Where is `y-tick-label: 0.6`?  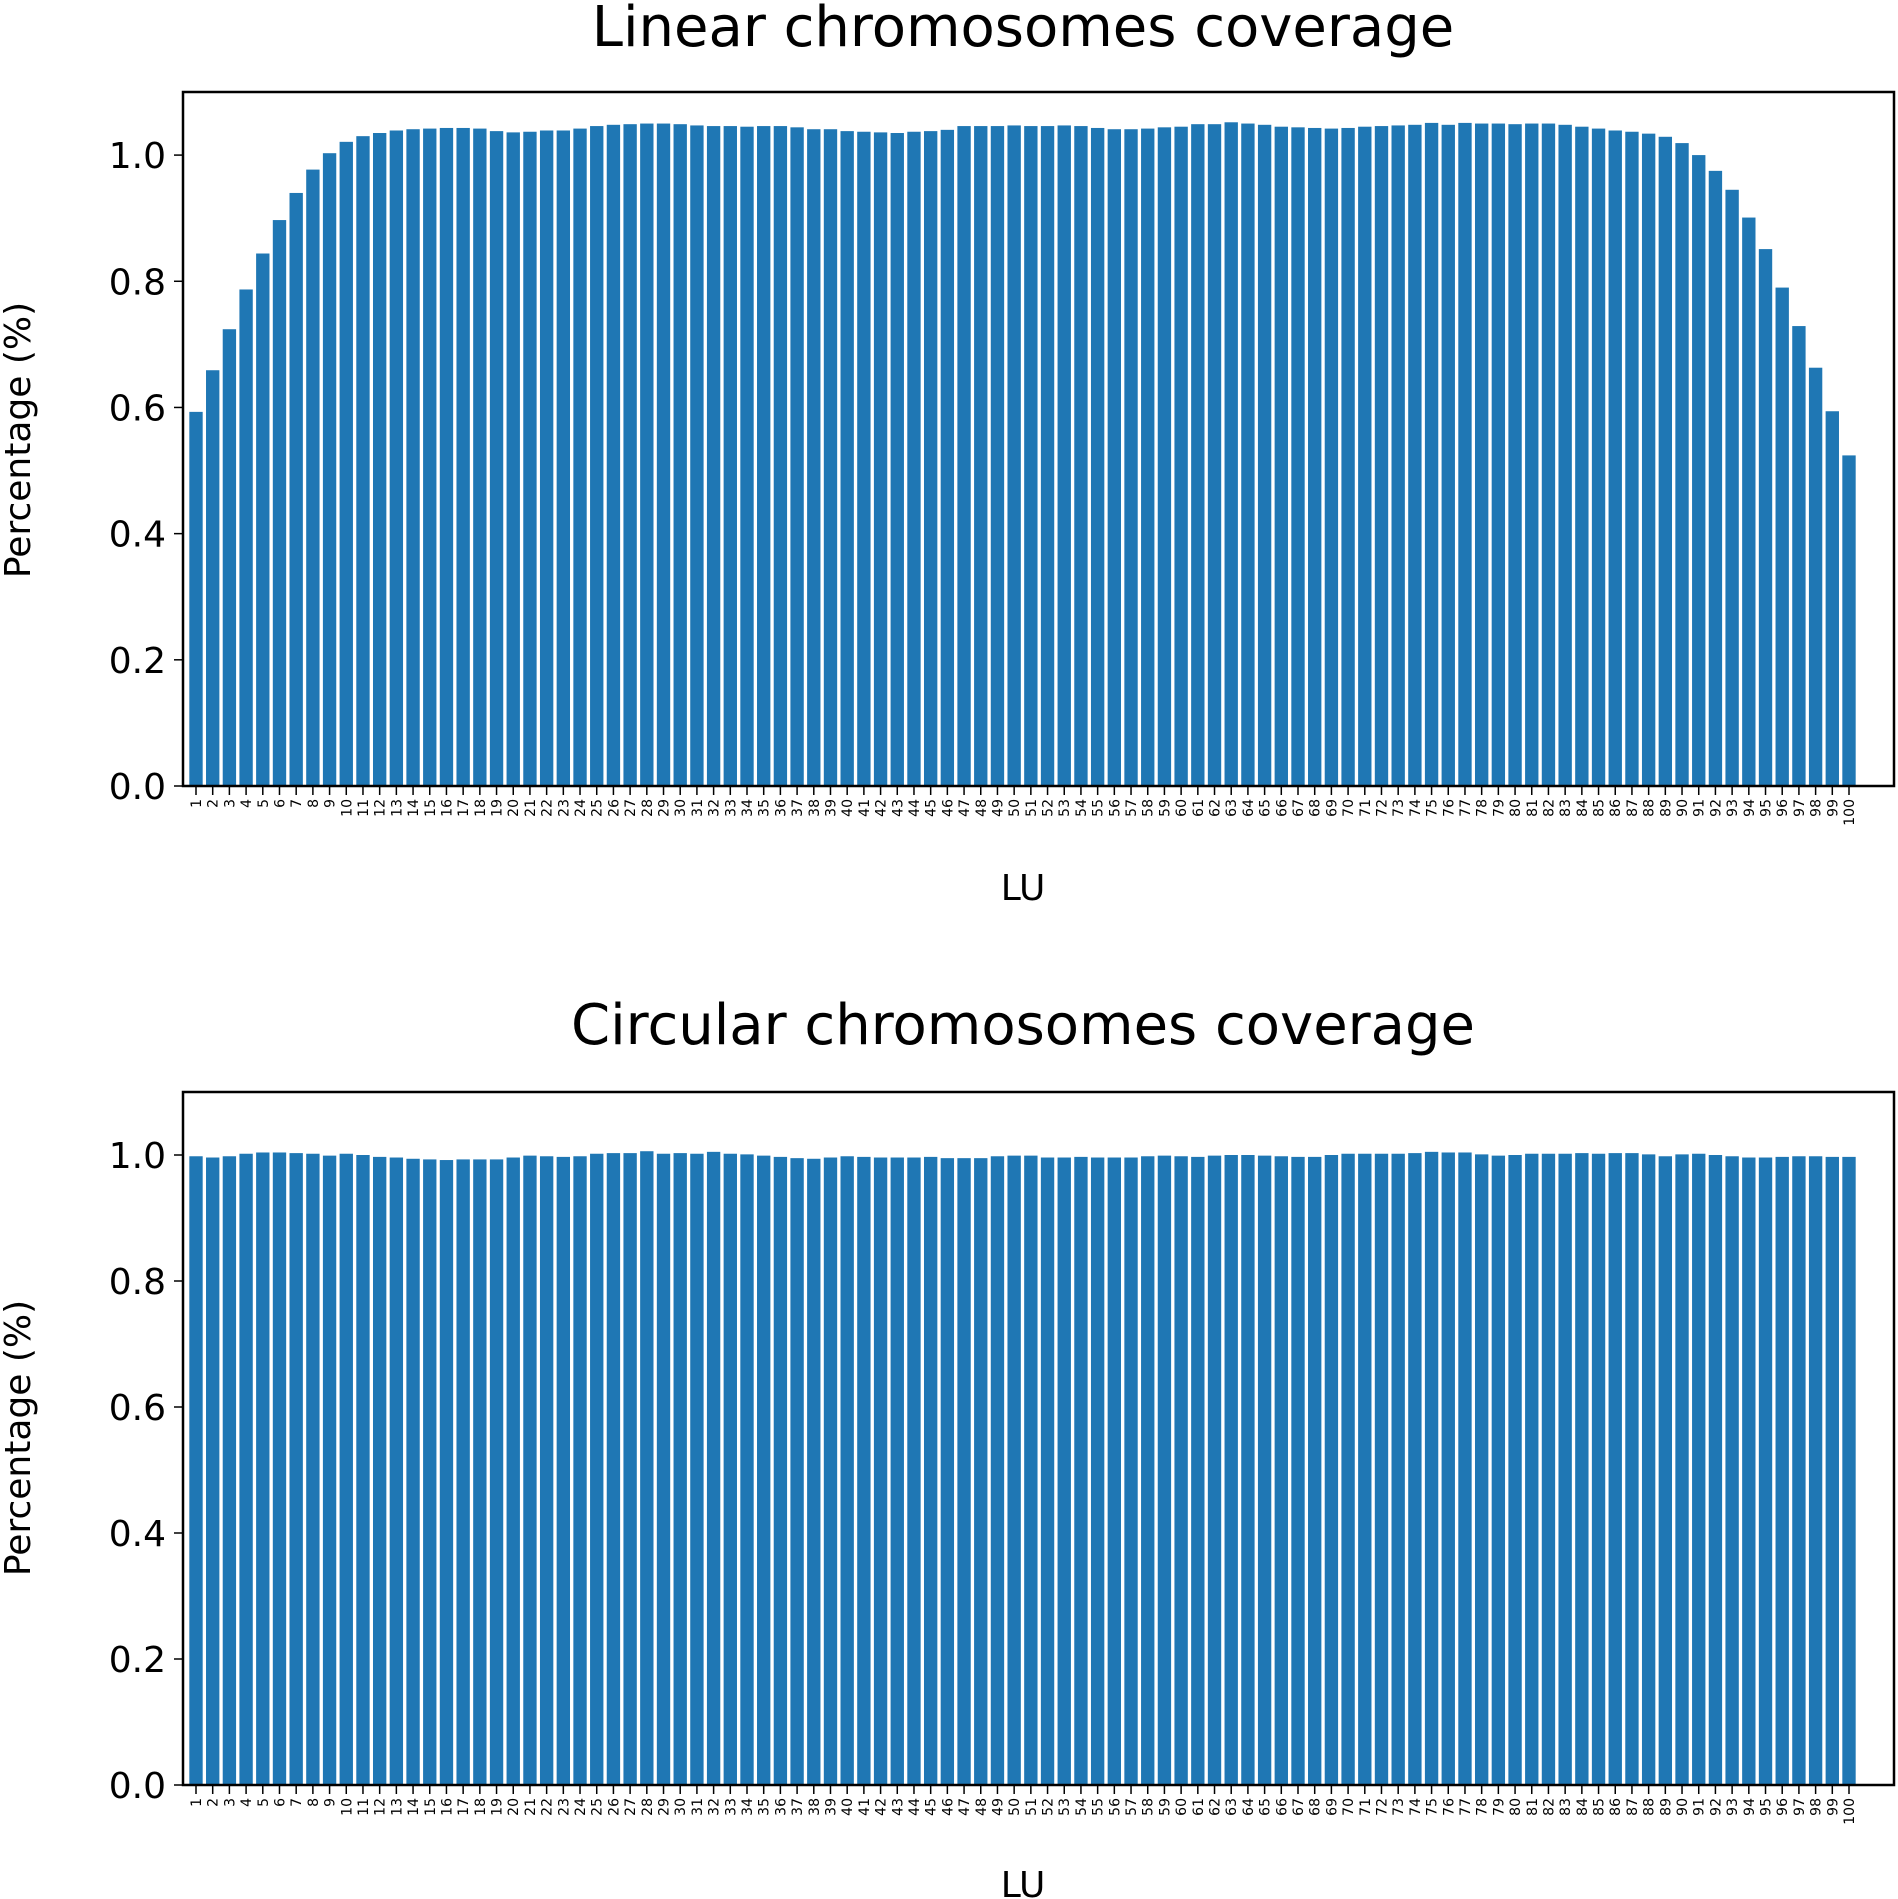 y-tick-label: 0.6 is located at coordinates (137, 1408).